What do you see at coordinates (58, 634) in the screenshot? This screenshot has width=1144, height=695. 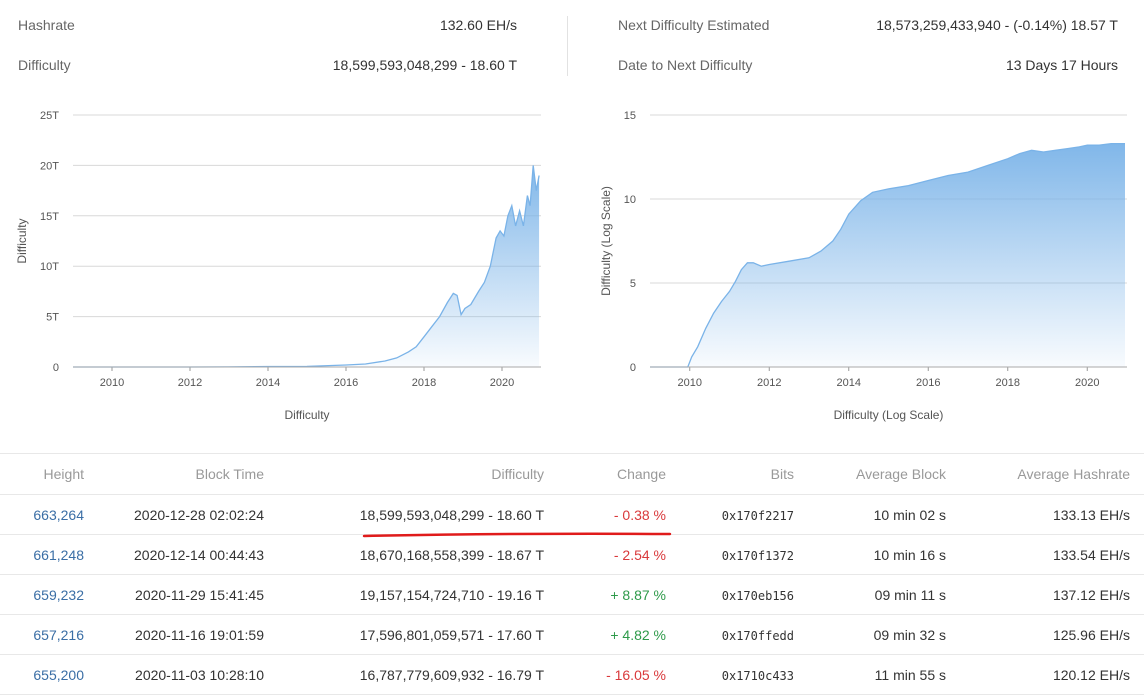 I see `height-link: 657,216` at bounding box center [58, 634].